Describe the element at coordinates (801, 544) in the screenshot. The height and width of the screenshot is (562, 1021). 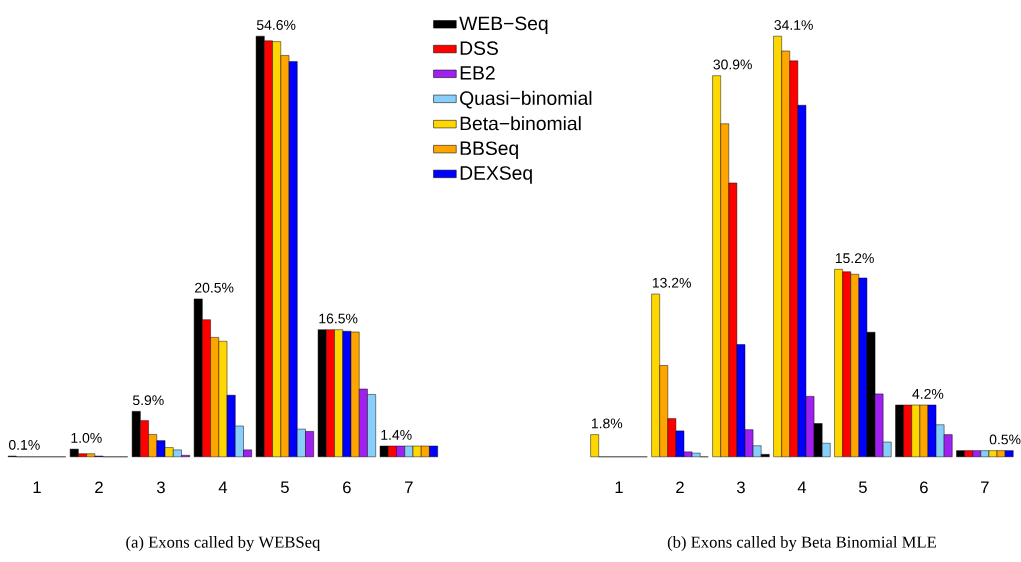
I see `text: (b) Exons called by Beta Binomial MLE` at that location.